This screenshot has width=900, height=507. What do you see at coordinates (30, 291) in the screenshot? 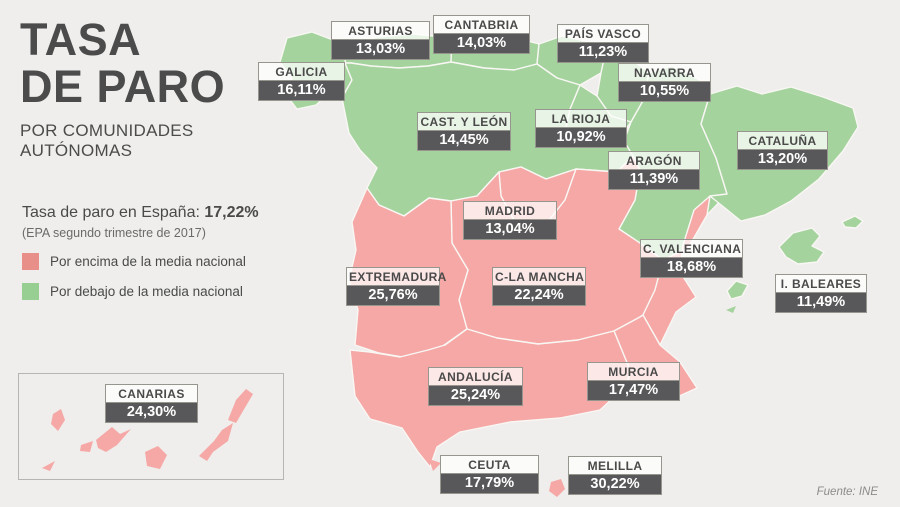
I see `legend-swatch-below` at bounding box center [30, 291].